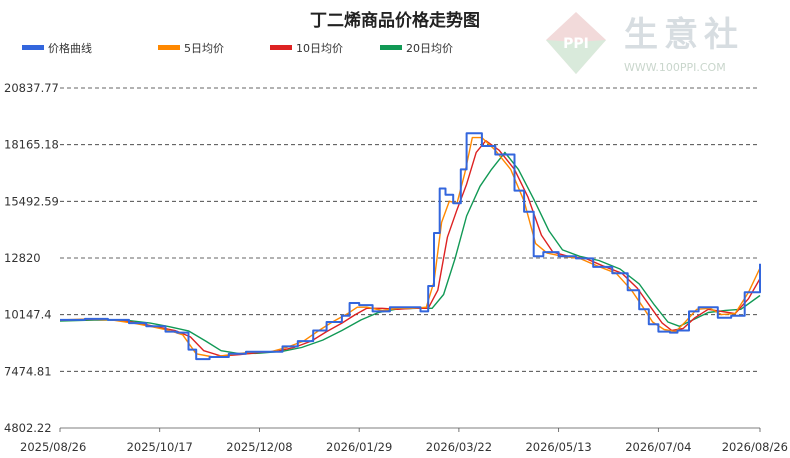  I want to click on y-tick-label: 15492.59, so click(31, 201).